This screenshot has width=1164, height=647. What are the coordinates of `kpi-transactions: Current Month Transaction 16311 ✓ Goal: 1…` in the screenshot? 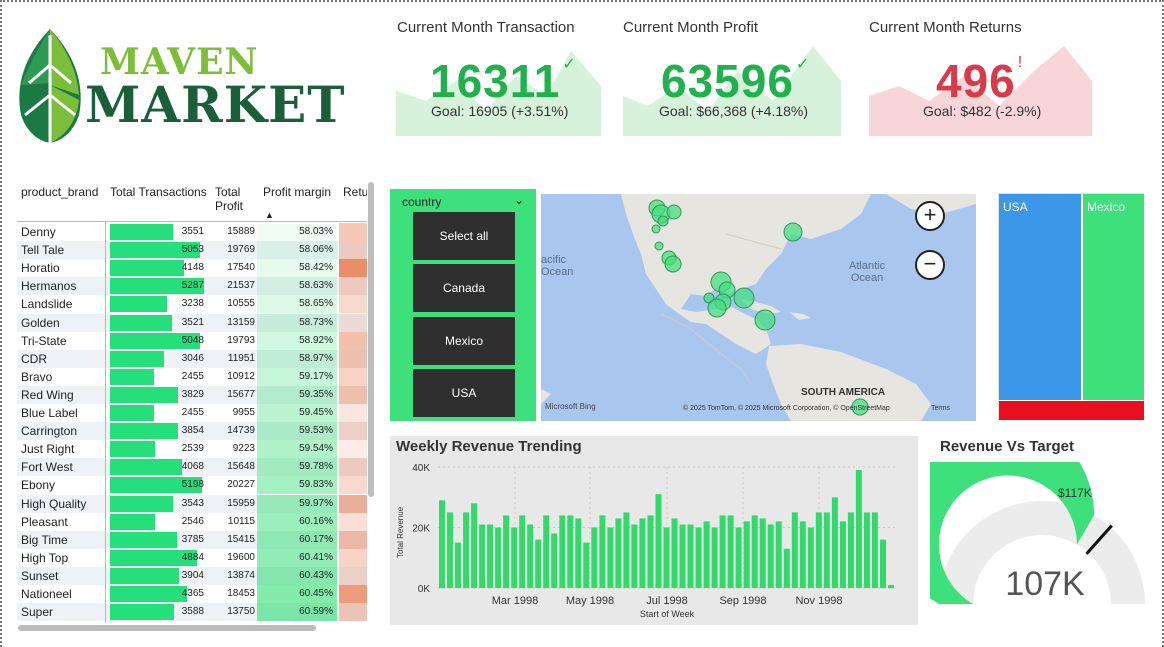 It's located at (499, 75).